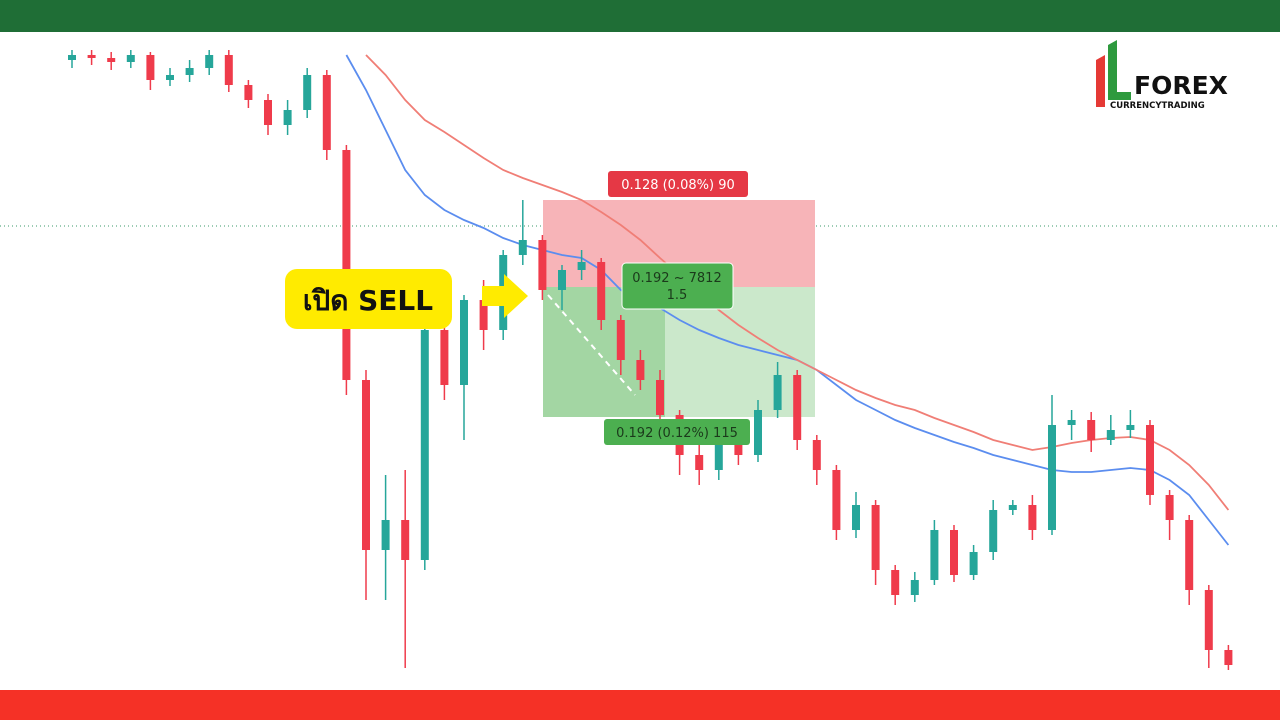 This screenshot has width=1280, height=720. I want to click on logo: FOREX CURRENCYTRADING, so click(1162, 75).